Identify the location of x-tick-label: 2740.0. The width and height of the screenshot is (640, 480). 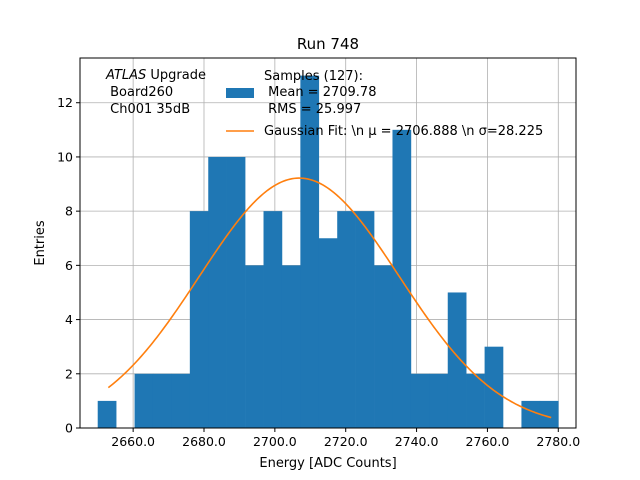
(417, 441).